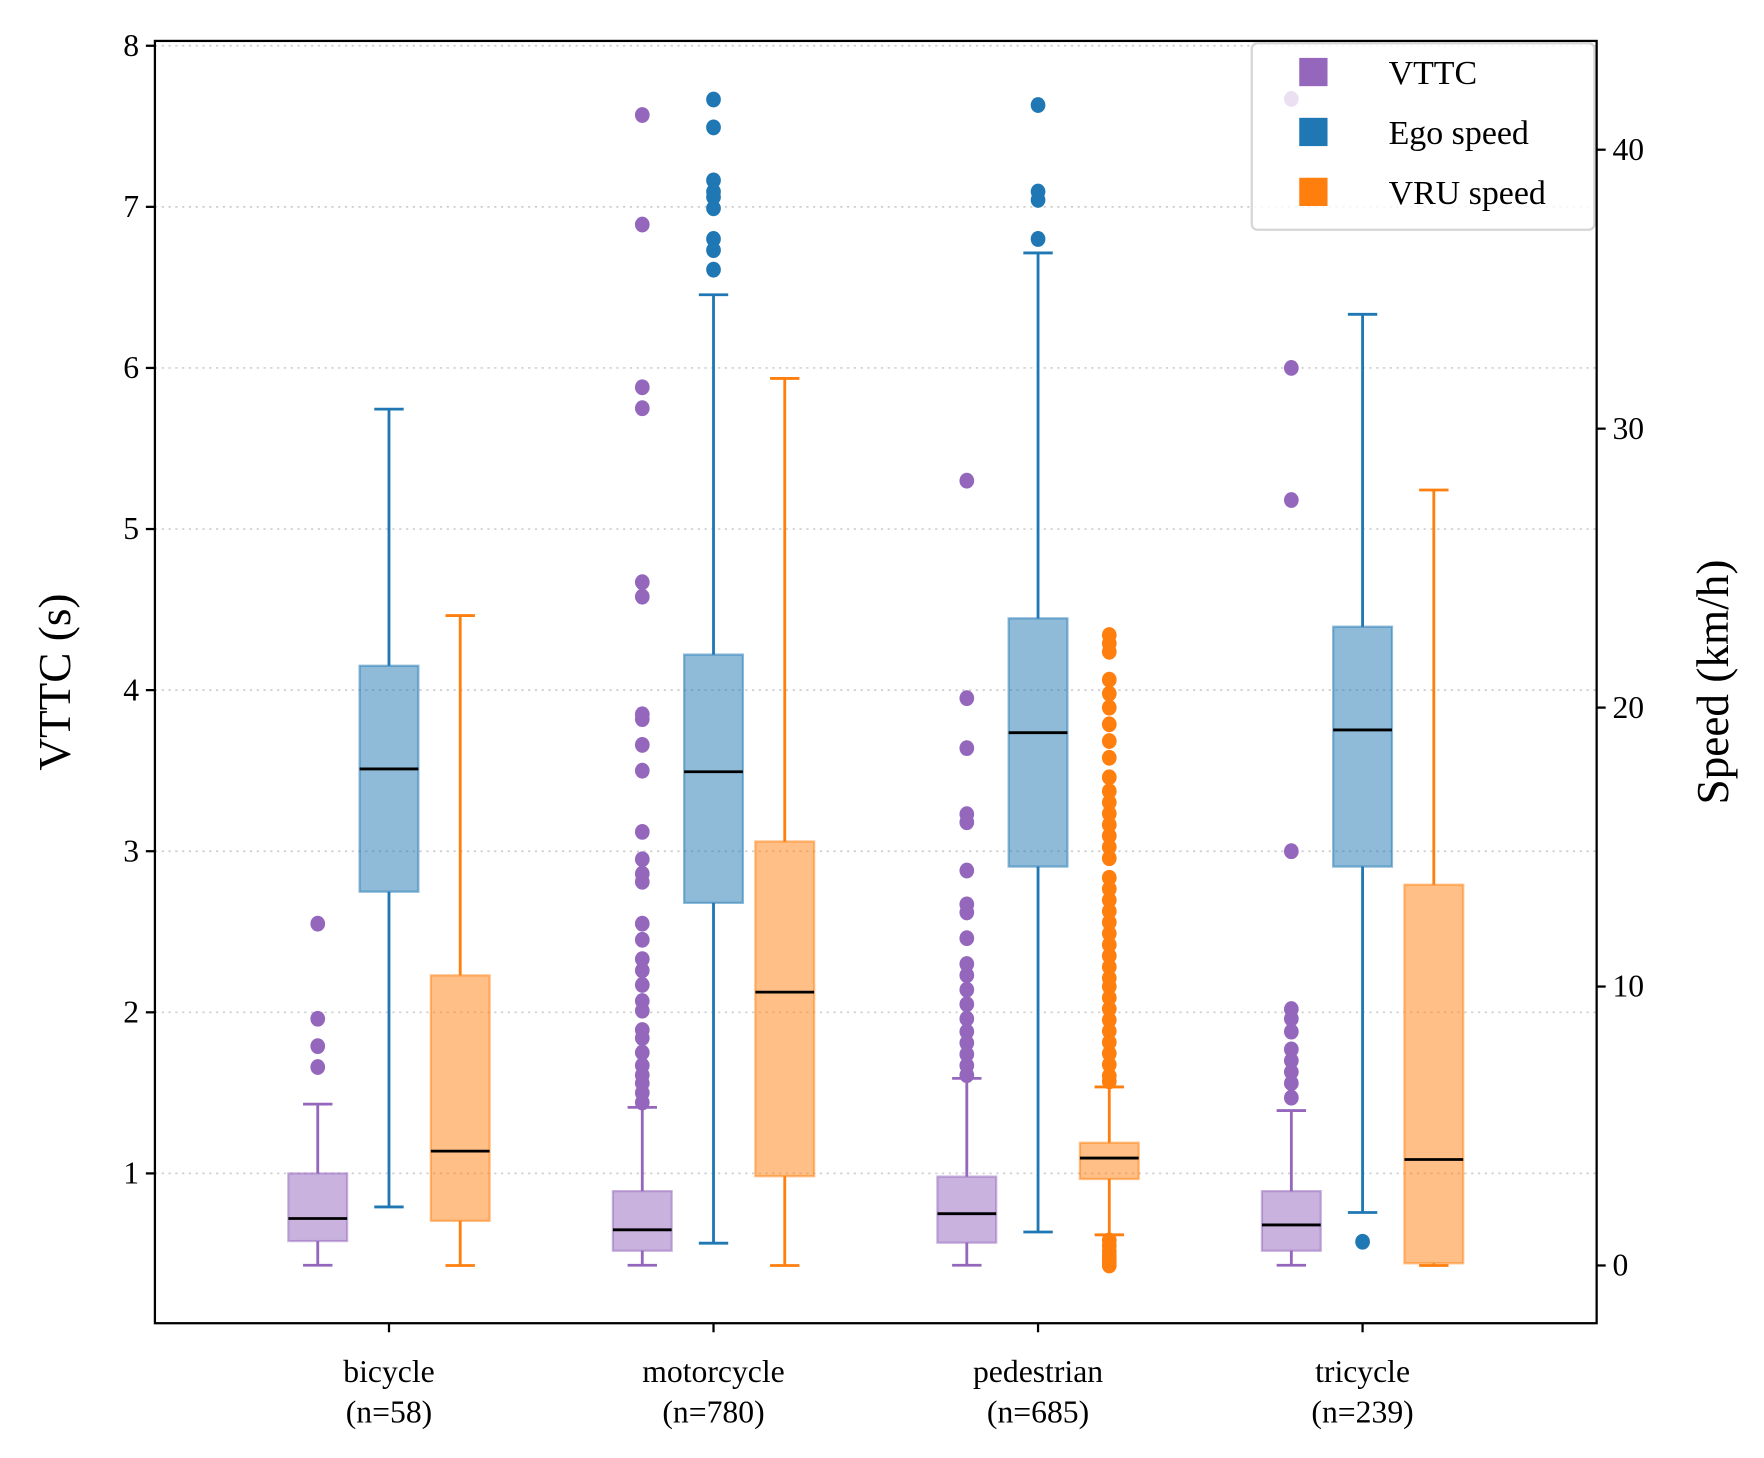  Describe the element at coordinates (139, 609) in the screenshot. I see `left-axis-ticks: 1 2 3 4 5 6 7 8` at that location.